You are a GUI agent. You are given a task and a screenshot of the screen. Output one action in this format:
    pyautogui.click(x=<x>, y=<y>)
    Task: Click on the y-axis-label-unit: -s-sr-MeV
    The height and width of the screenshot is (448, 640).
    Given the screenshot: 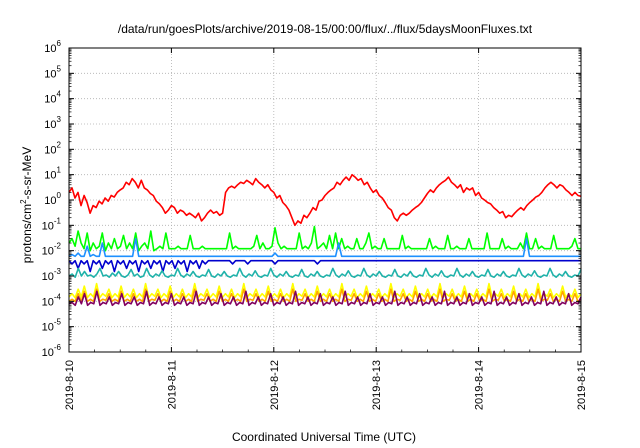 What is the action you would take?
    pyautogui.click(x=27, y=173)
    